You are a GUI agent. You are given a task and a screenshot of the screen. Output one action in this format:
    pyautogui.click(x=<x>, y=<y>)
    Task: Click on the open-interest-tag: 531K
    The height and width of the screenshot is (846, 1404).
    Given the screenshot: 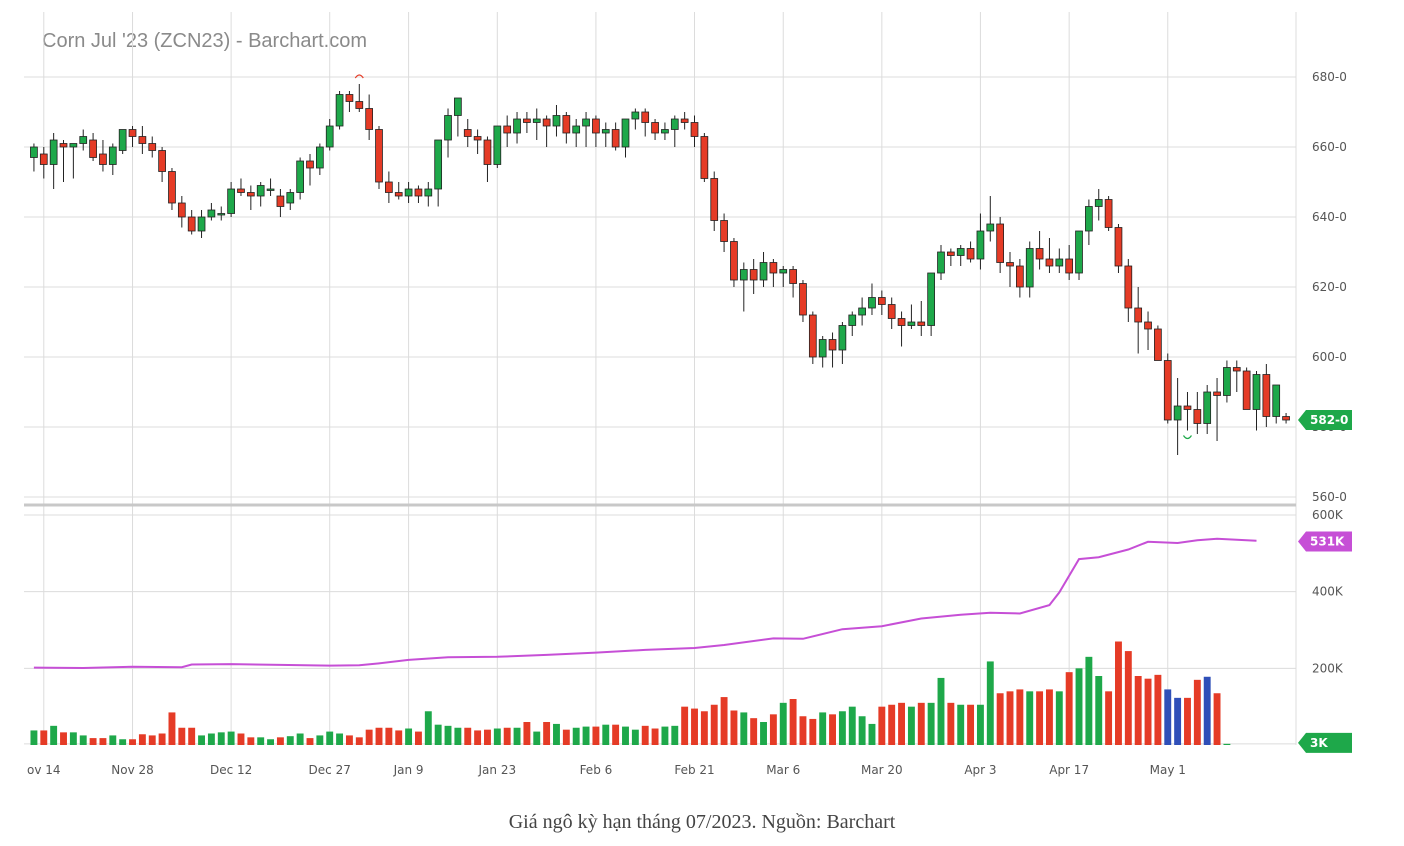 What is the action you would take?
    pyautogui.click(x=1325, y=541)
    